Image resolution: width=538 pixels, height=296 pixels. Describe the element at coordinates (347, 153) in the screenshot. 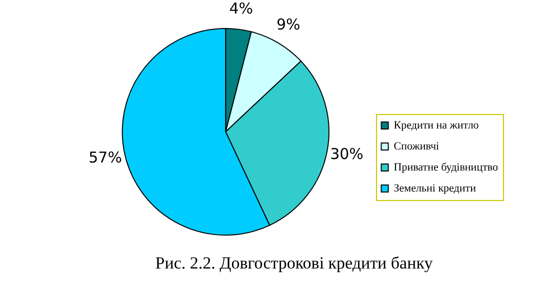

I see `data-label: 30%` at that location.